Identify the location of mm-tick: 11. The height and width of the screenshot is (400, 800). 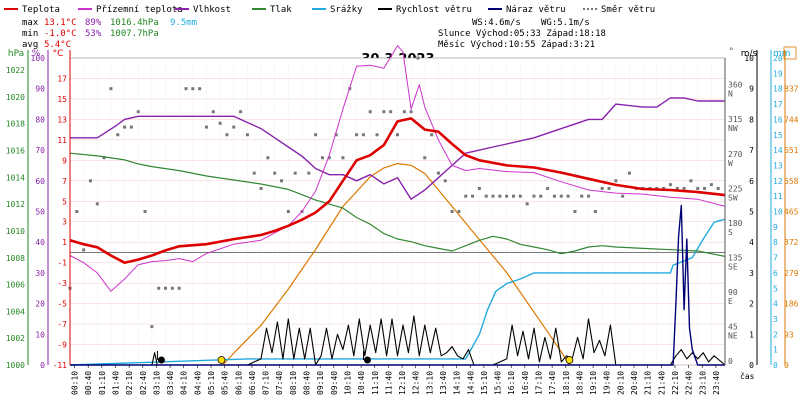
(778, 196).